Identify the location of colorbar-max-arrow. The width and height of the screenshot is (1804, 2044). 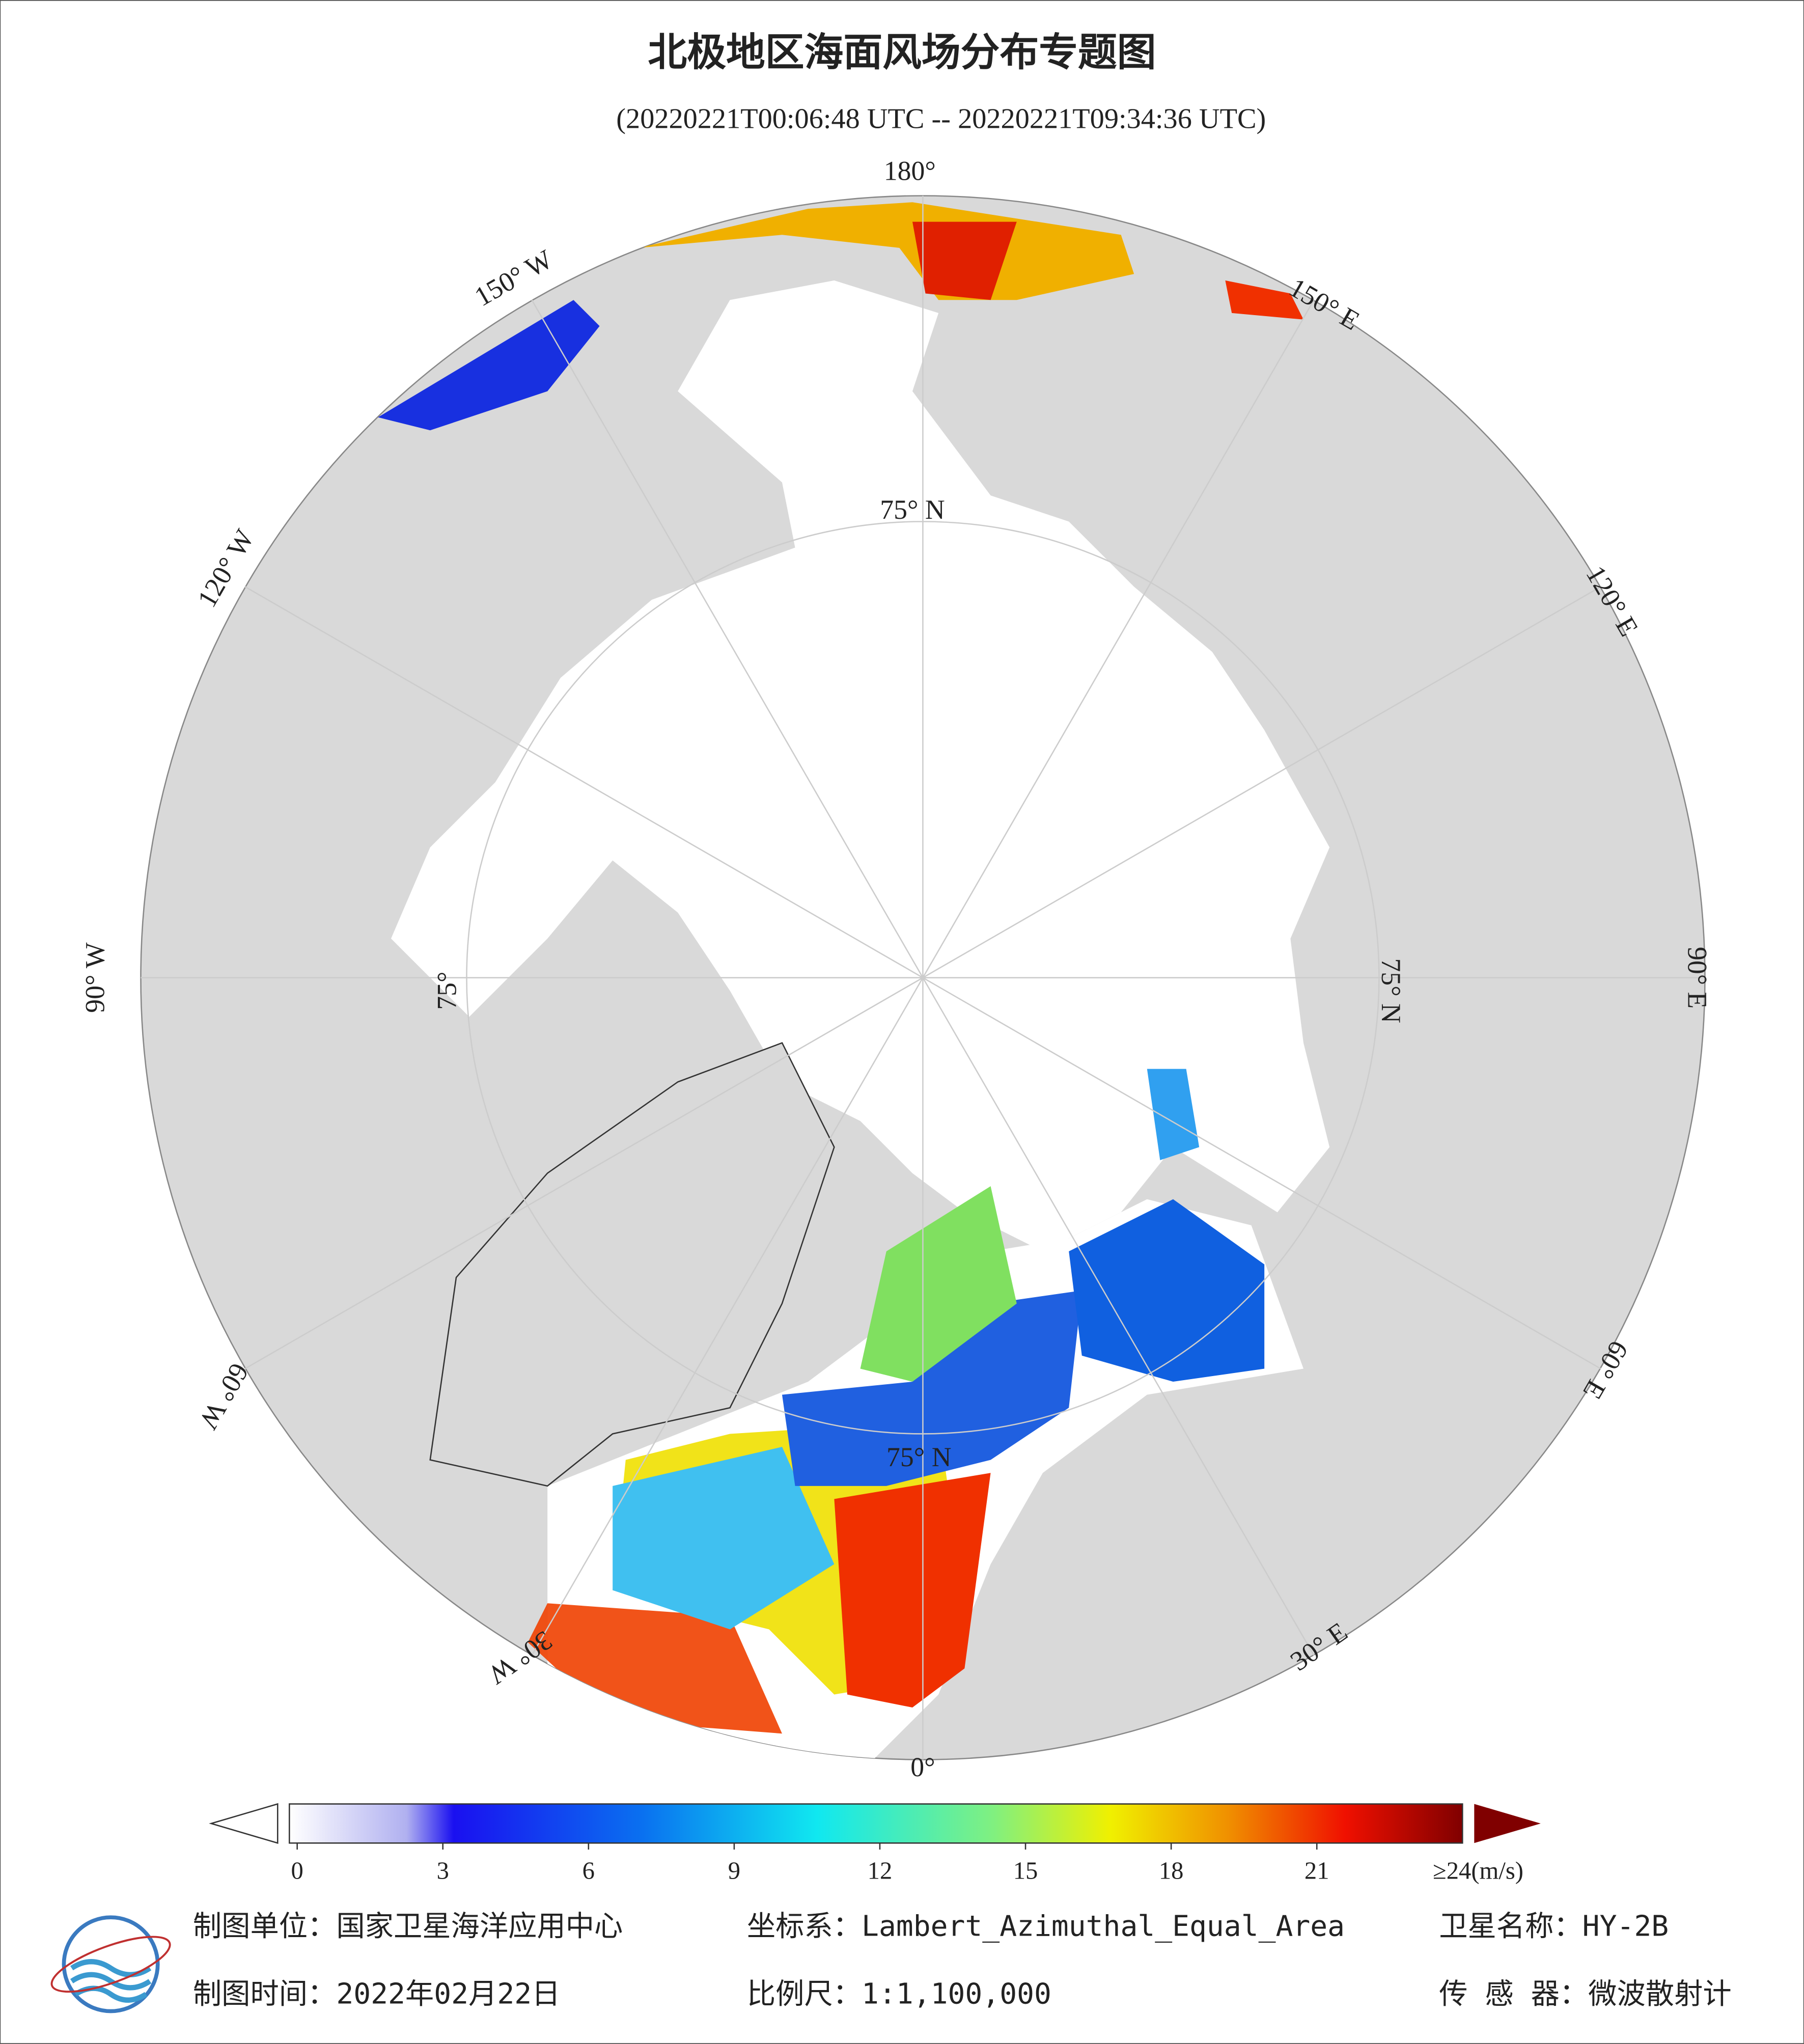
(1507, 1823).